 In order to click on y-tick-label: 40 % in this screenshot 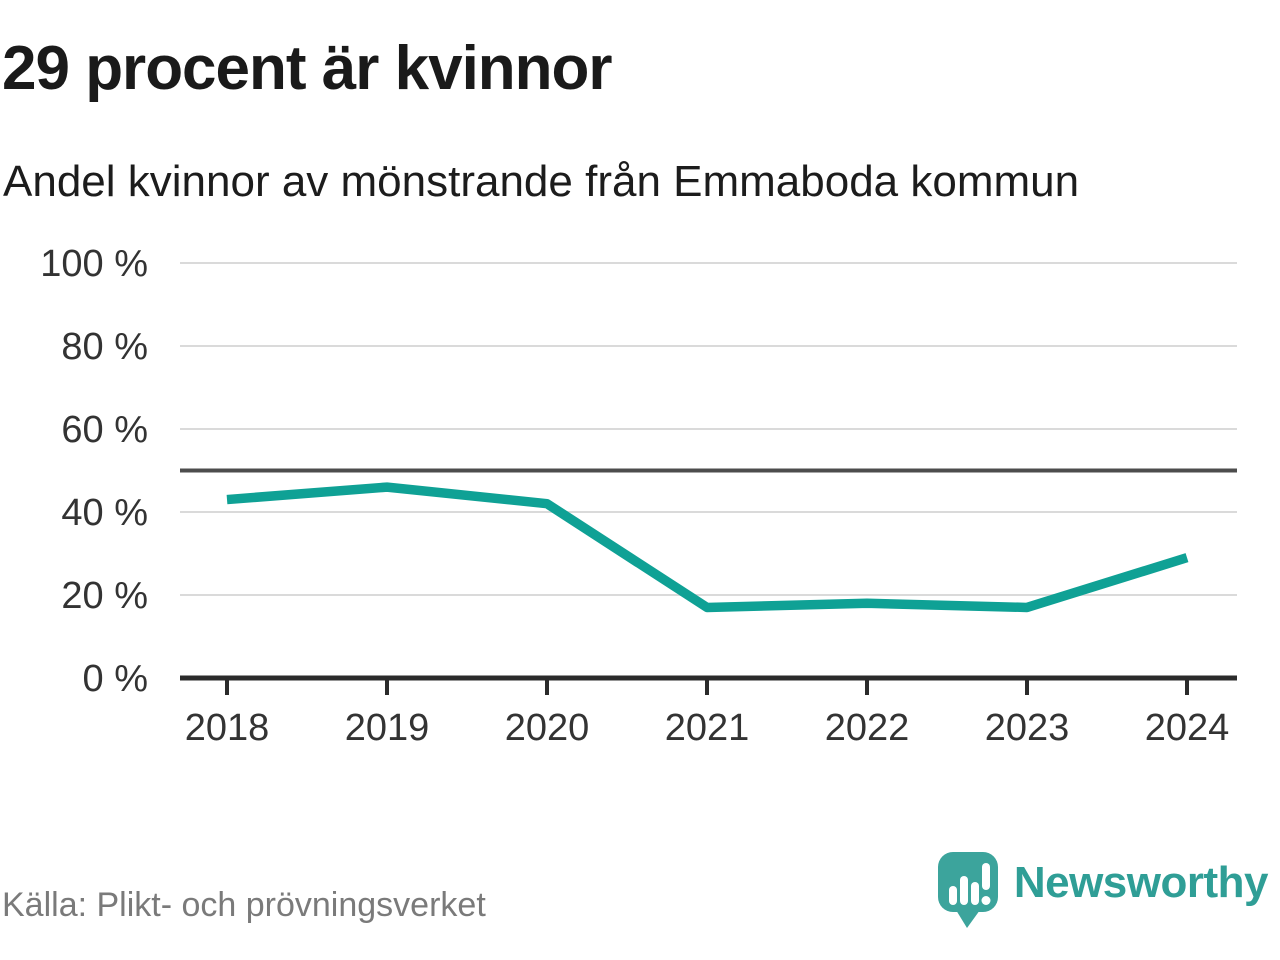, I will do `click(104, 513)`.